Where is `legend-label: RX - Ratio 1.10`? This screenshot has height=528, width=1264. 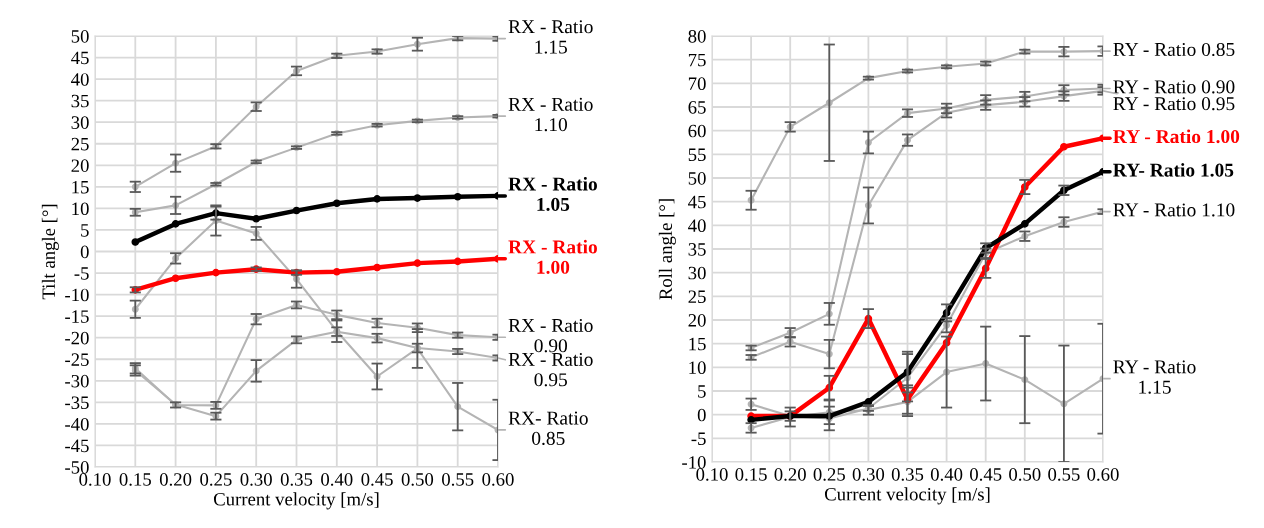 legend-label: RX - Ratio 1.10 is located at coordinates (550, 114).